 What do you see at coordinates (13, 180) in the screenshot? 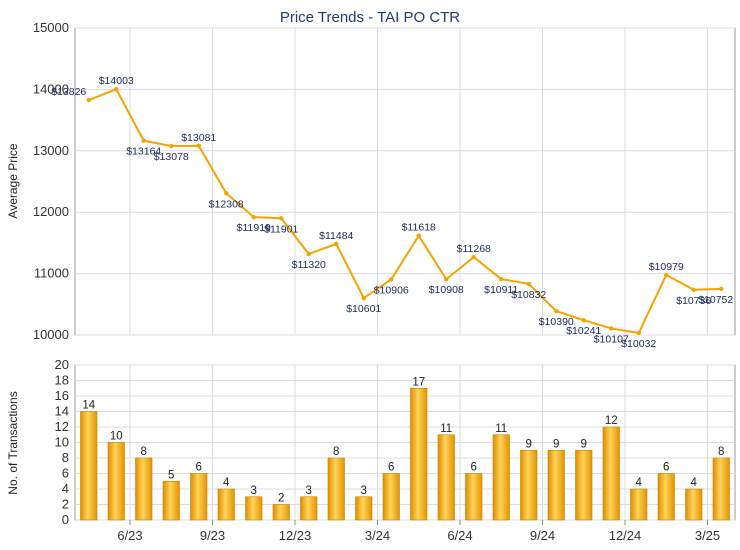
I see `price-y-axis-title: Average Price` at bounding box center [13, 180].